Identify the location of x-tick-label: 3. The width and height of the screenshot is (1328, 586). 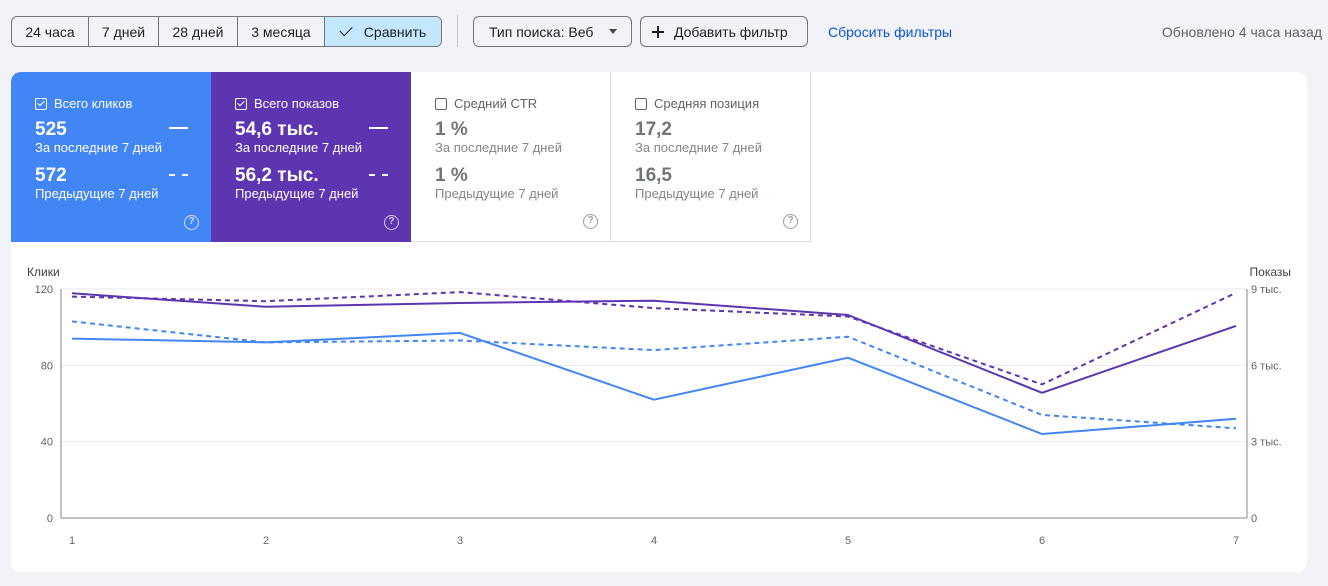
(460, 541).